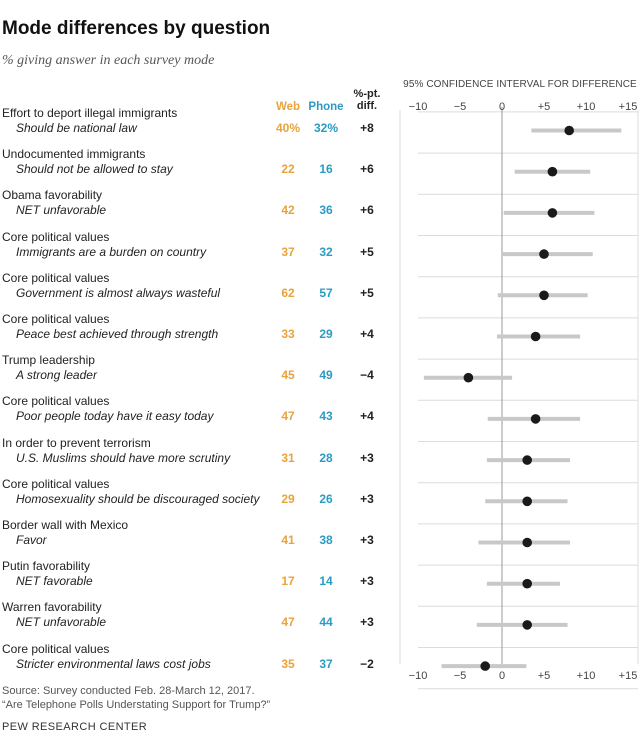 The width and height of the screenshot is (640, 754). Describe the element at coordinates (117, 334) in the screenshot. I see `answer-label: Peace best achieved through strength` at that location.